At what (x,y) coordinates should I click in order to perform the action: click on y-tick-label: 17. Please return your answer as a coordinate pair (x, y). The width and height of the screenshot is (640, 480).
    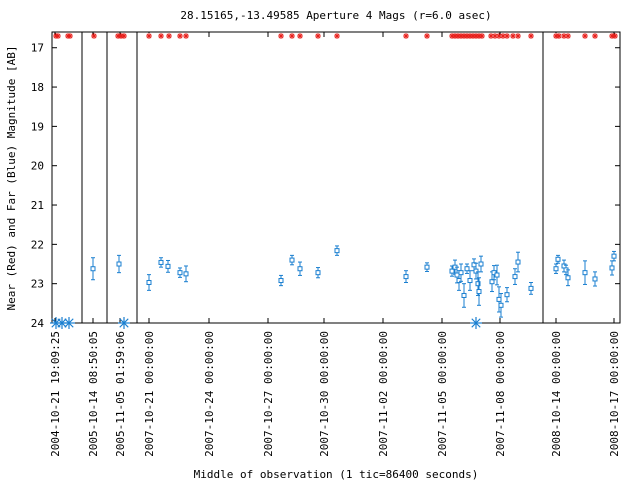
    Looking at the image, I should click on (37, 48).